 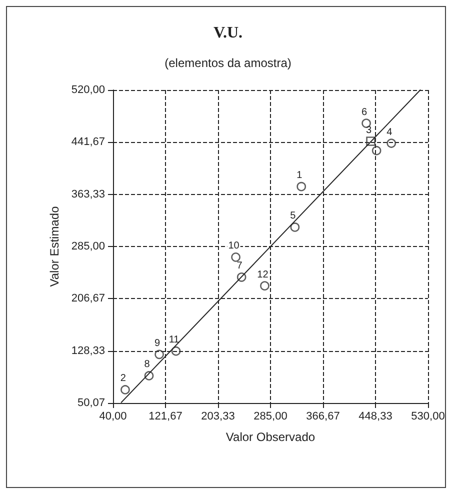 I want to click on chart-title: V.U., so click(x=228, y=33).